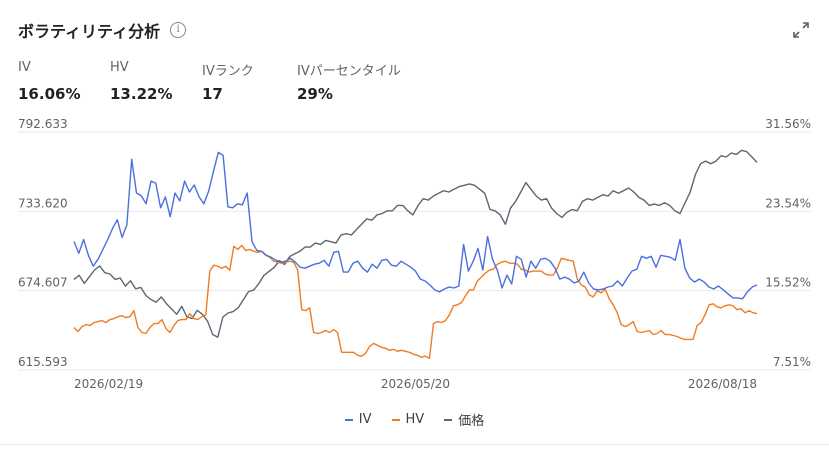 This screenshot has height=450, width=829. I want to click on stat-label: IVパーセンタイル, so click(349, 71).